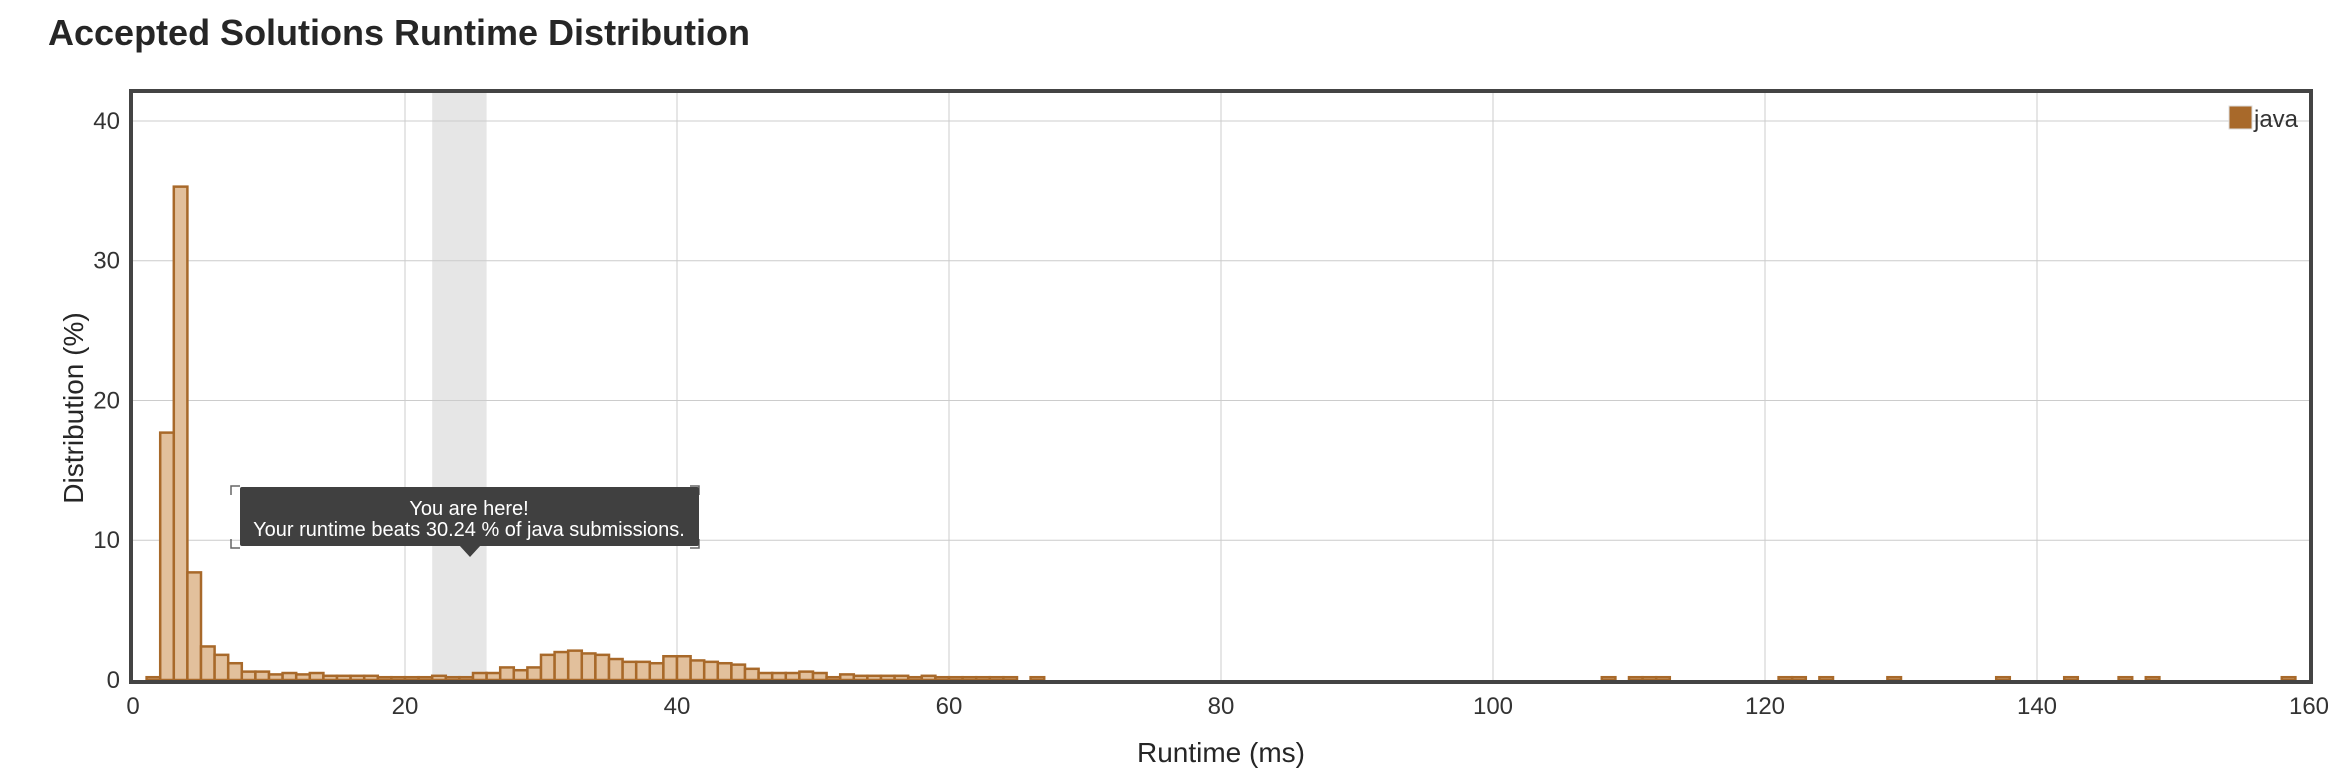  What do you see at coordinates (459, 386) in the screenshot?
I see `highlight-range` at bounding box center [459, 386].